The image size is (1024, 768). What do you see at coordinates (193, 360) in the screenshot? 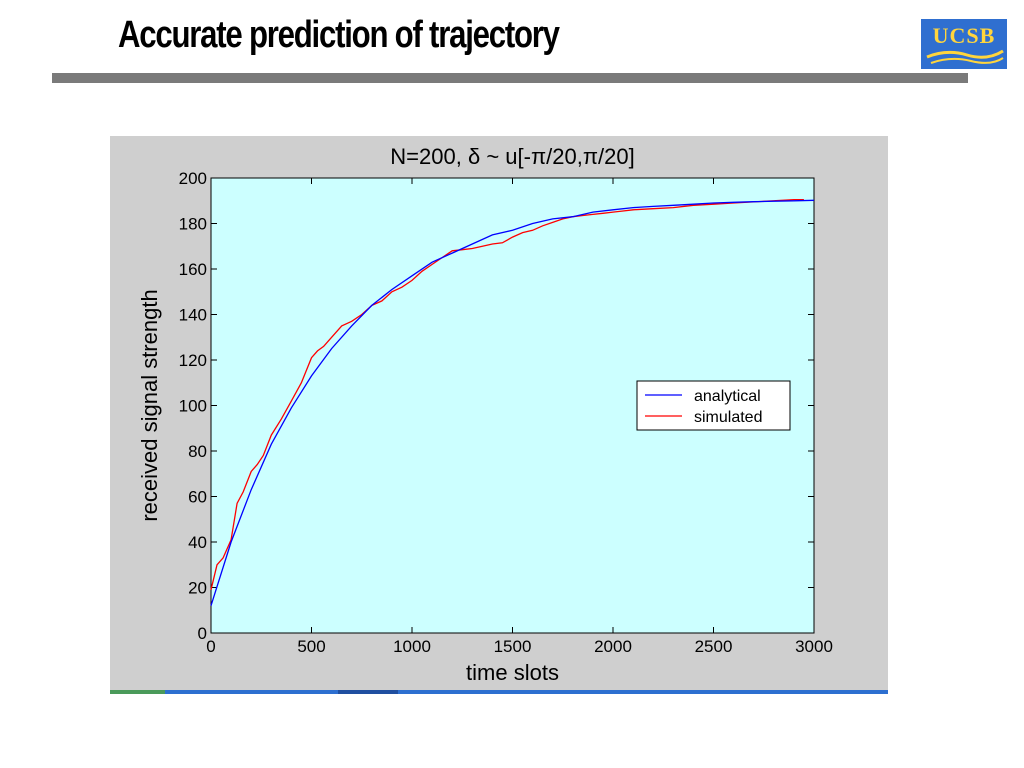
I see `y-tick-label: 120` at bounding box center [193, 360].